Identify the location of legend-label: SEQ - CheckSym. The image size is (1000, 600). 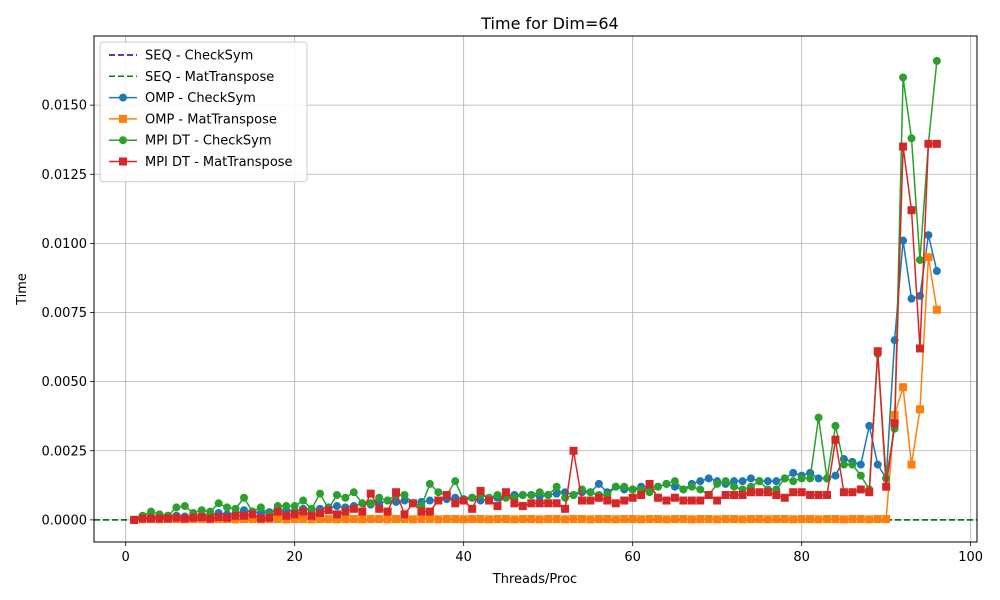
(199, 56).